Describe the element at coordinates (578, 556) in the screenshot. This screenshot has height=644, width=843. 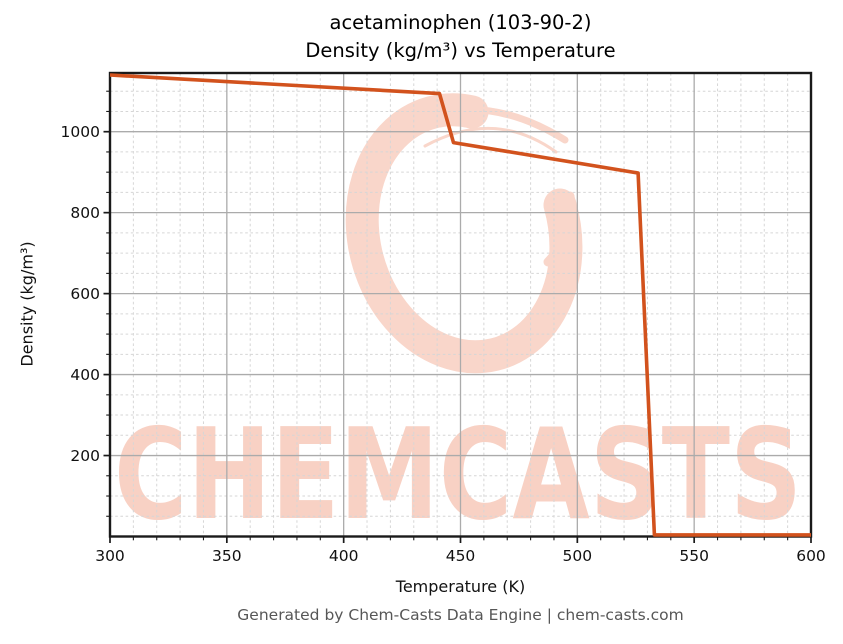
I see `x-tick-label: 500` at that location.